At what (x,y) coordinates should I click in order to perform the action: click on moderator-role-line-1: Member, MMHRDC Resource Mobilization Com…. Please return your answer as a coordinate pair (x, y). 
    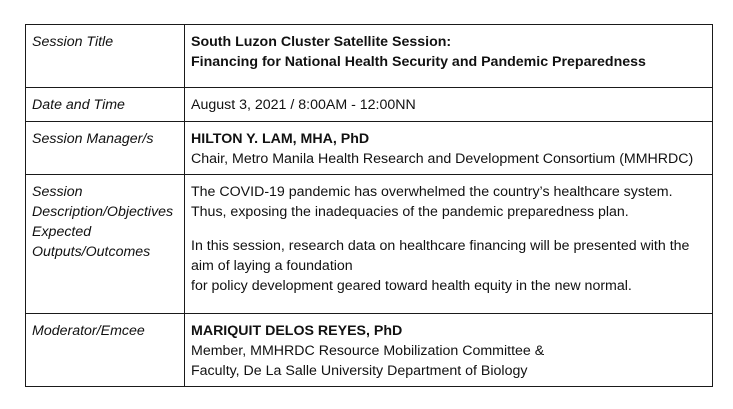
    Looking at the image, I should click on (368, 351).